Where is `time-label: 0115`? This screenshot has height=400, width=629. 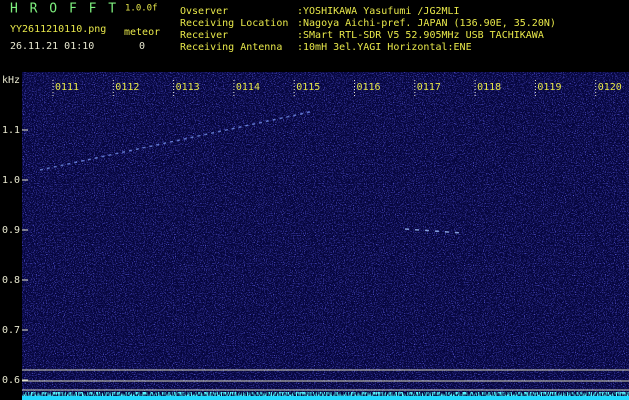
time-label: 0115 is located at coordinates (308, 87).